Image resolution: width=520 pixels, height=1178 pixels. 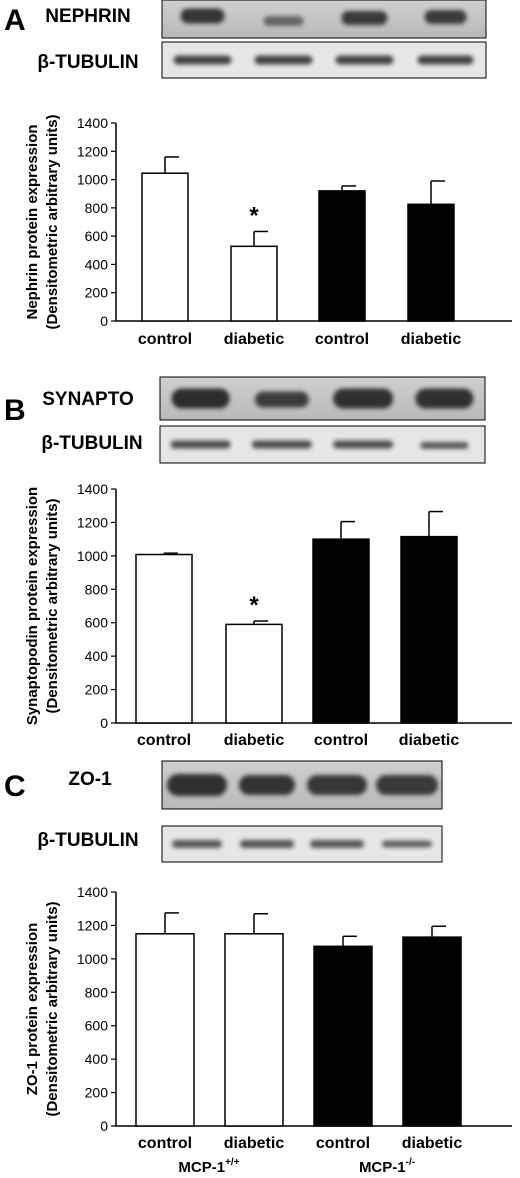 What do you see at coordinates (97, 1026) in the screenshot?
I see `y-tick-label-c-600: 600` at bounding box center [97, 1026].